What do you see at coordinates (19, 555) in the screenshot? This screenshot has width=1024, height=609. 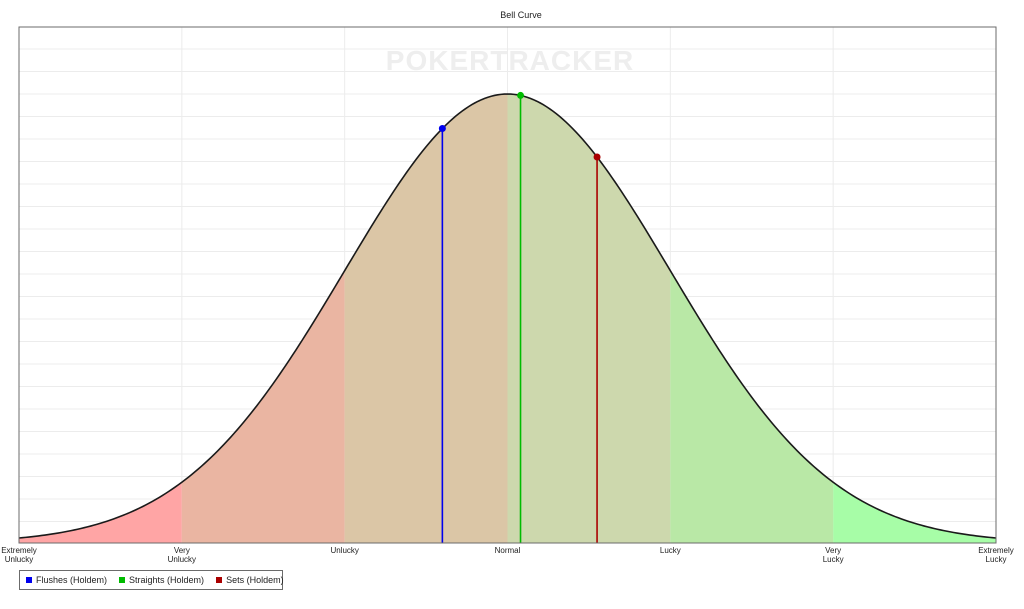 I see `x-tick-label: Extremely Unlucky` at bounding box center [19, 555].